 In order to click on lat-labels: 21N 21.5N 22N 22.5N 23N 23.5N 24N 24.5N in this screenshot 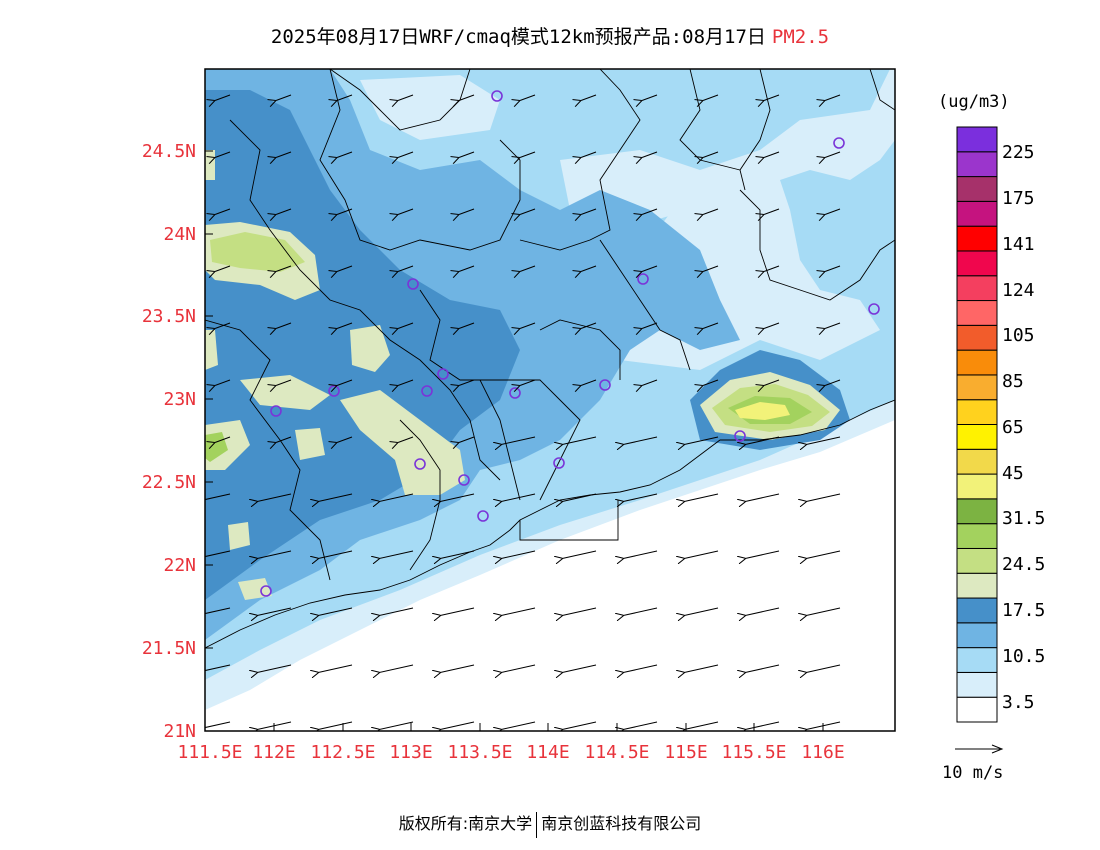, I will do `click(169, 441)`.